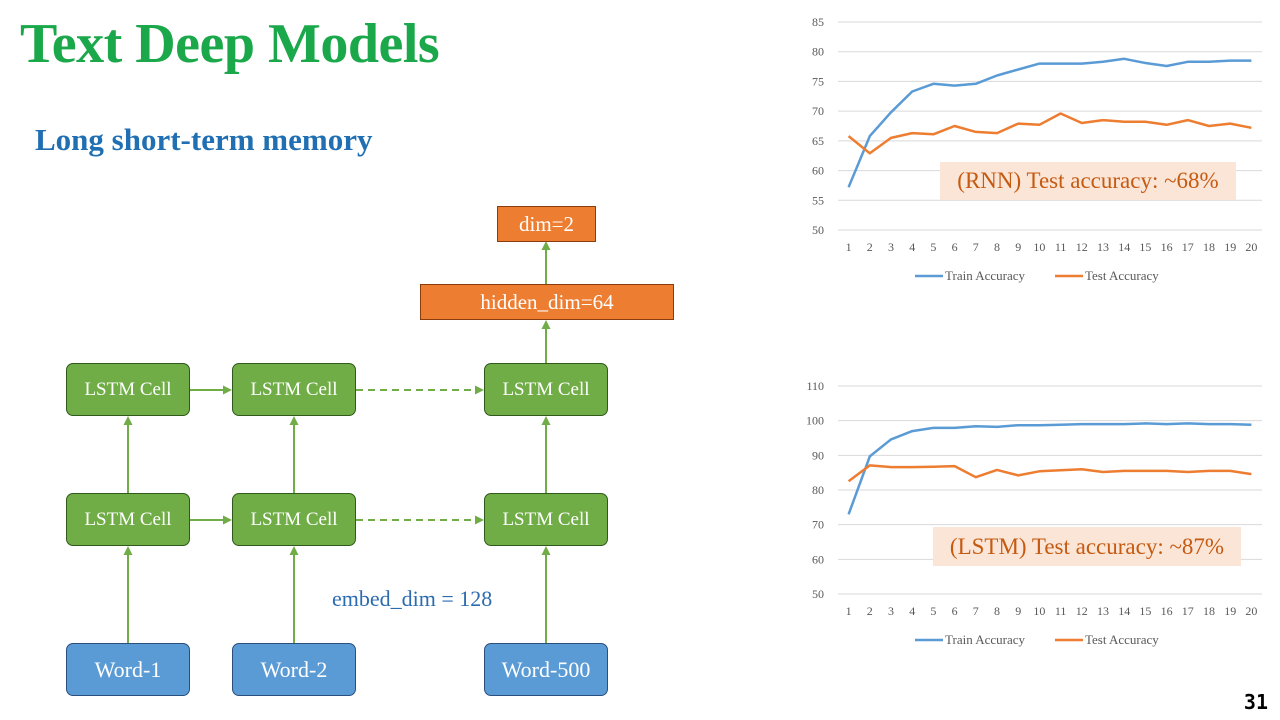 This screenshot has height=720, width=1280. Describe the element at coordinates (128, 669) in the screenshot. I see `word-box-1: Word-1` at that location.